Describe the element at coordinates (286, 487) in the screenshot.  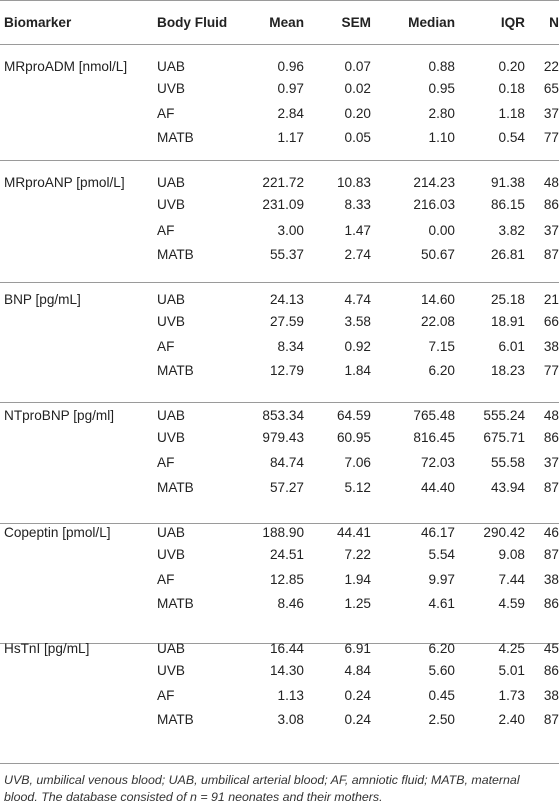
I see `cell-mean: 57.27` at that location.